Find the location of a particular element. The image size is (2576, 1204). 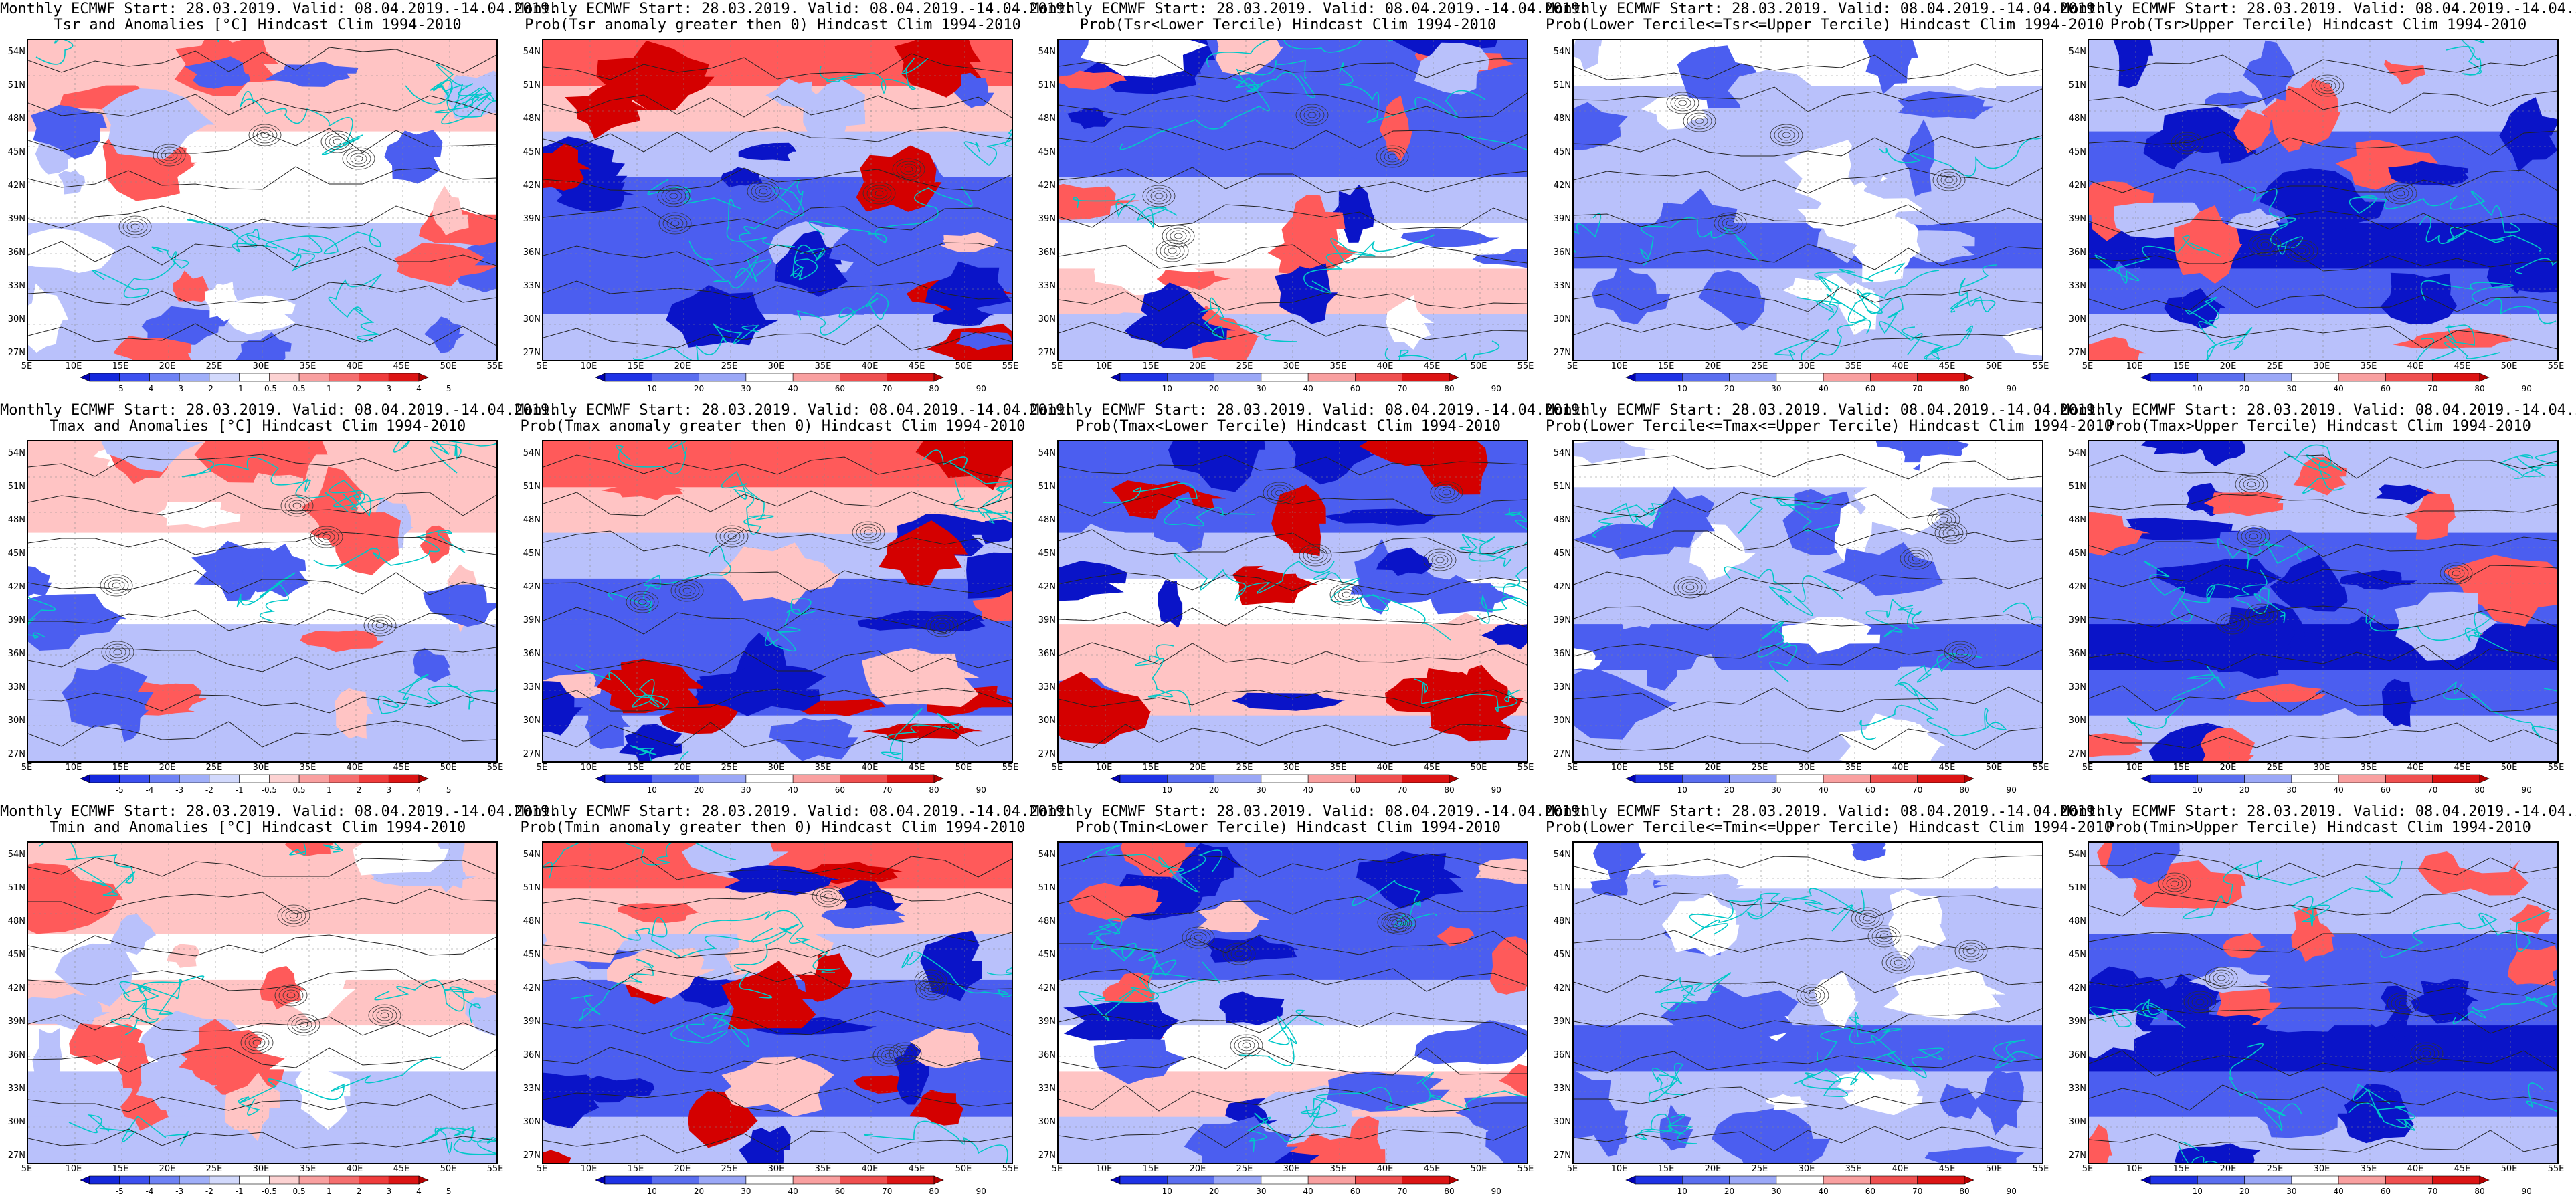

forecast-map is located at coordinates (777, 601).